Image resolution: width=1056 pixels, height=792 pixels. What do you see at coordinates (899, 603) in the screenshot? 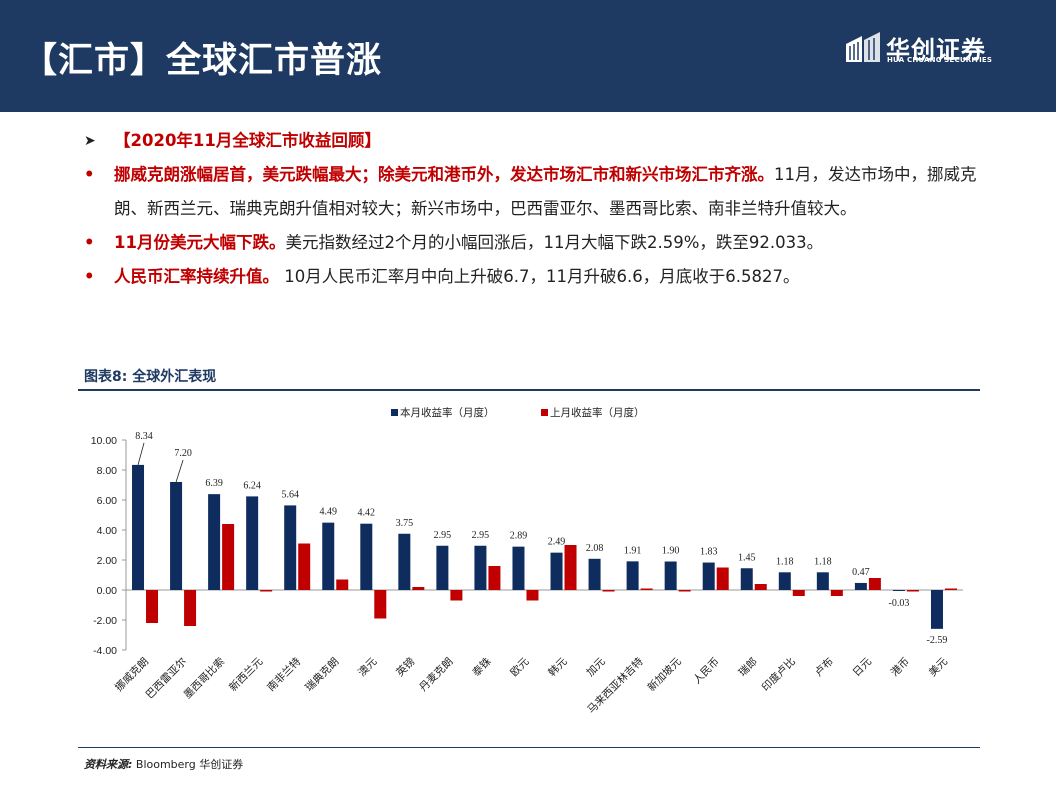
I see `data-label: -0.03` at bounding box center [899, 603].